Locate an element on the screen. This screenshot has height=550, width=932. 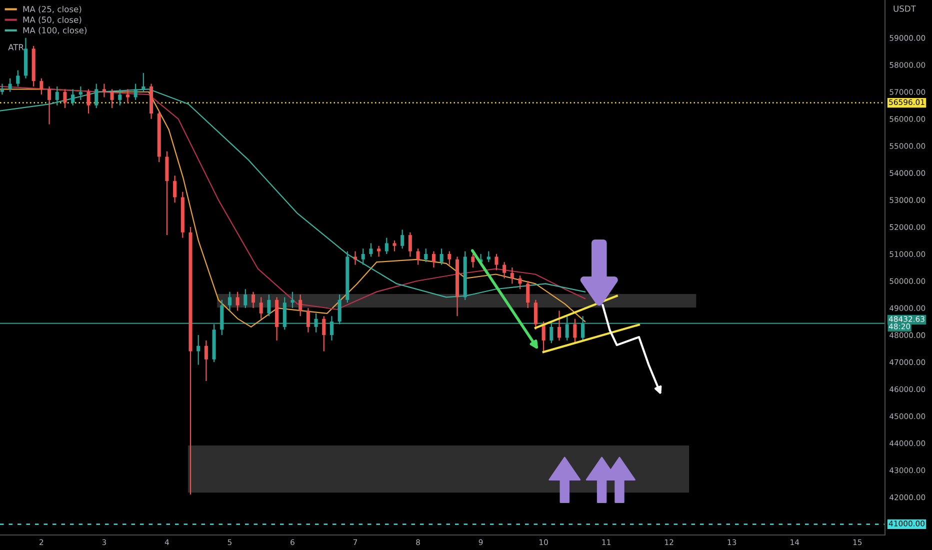
legend-label: MA (100, close) is located at coordinates (54, 30).